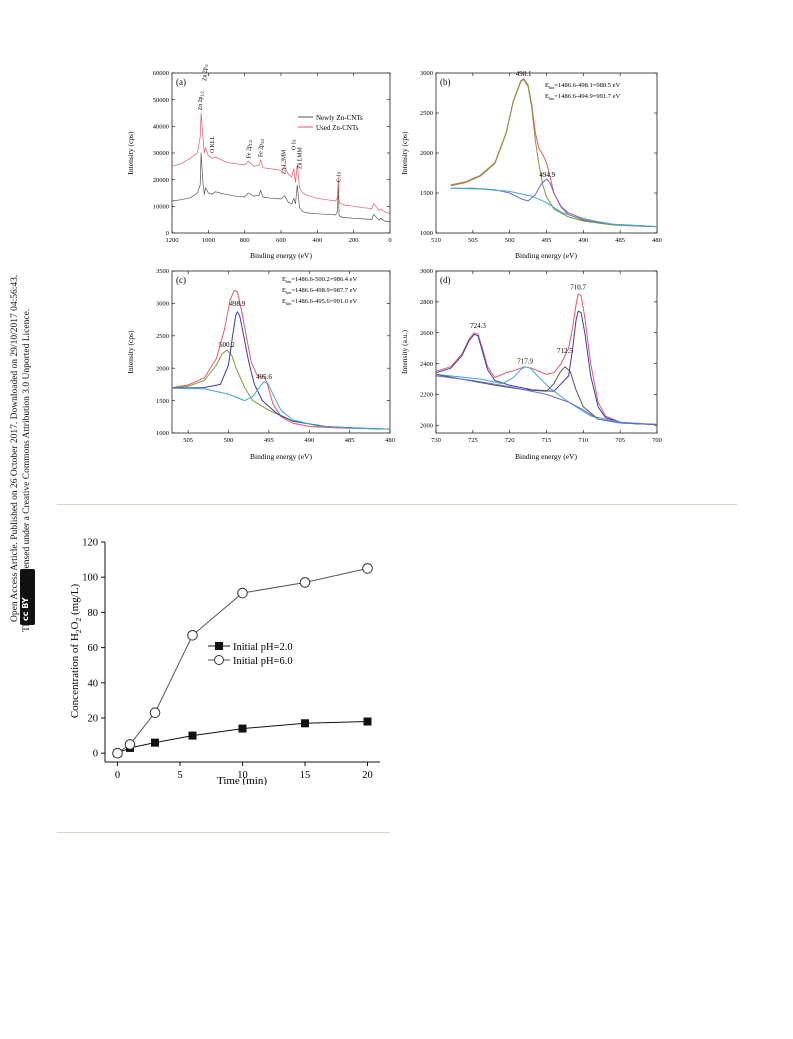 This screenshot has height=1039, width=793. I want to click on peak-annotation: O 1s, so click(295, 145).